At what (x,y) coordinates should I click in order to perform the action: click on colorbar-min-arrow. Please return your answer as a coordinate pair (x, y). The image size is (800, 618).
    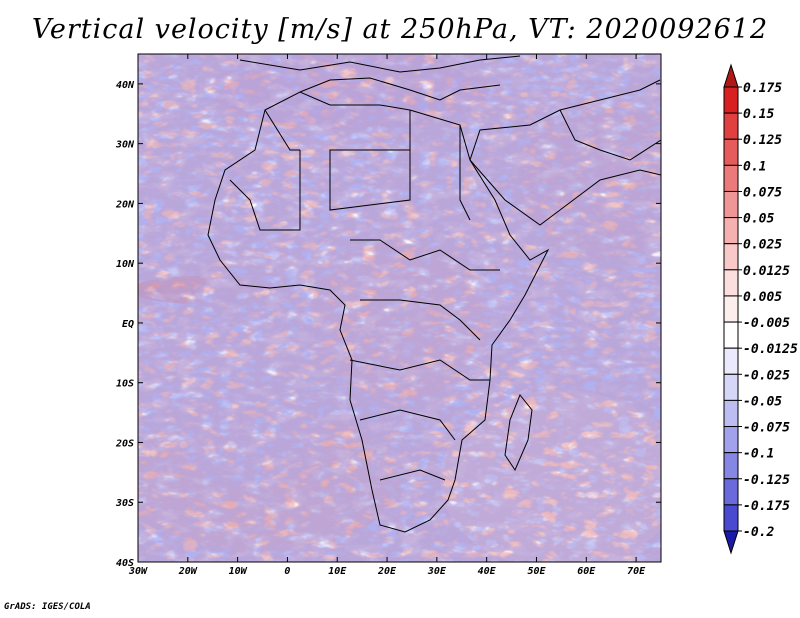
    Looking at the image, I should click on (731, 542).